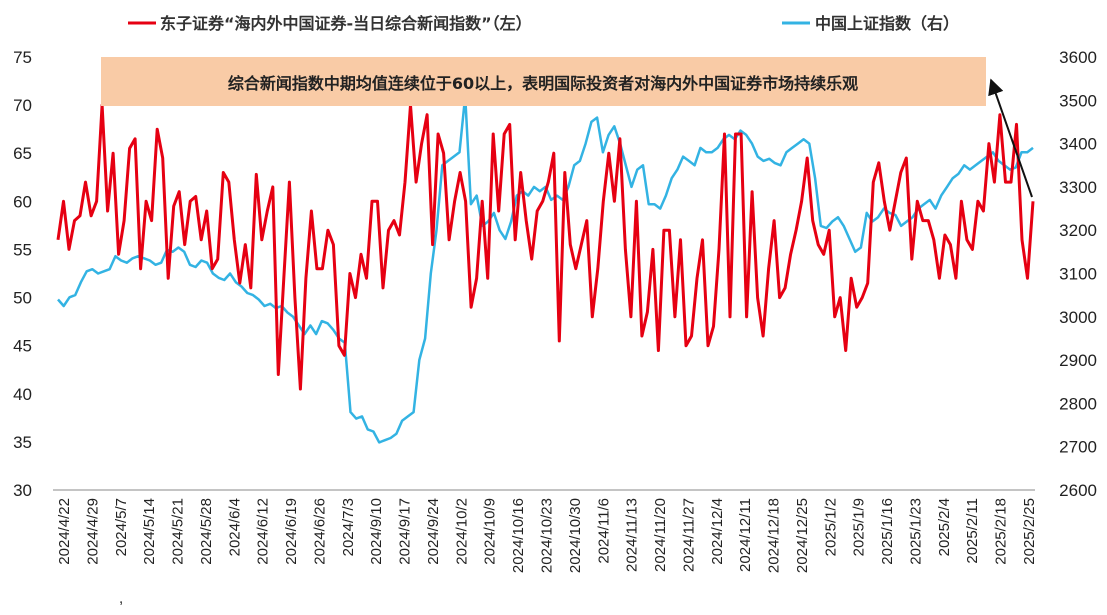 This screenshot has height=615, width=1107. I want to click on x-tick-label: 2024/4/29, so click(92, 531).